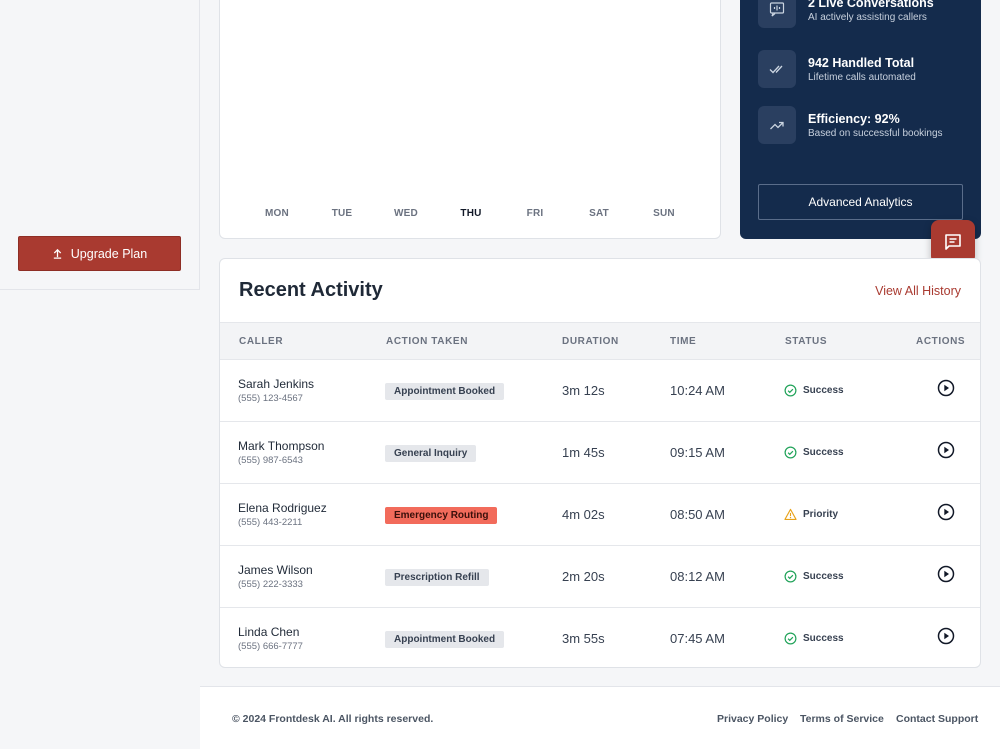 The width and height of the screenshot is (1000, 749). Describe the element at coordinates (406, 213) in the screenshot. I see `day-label: WED` at that location.